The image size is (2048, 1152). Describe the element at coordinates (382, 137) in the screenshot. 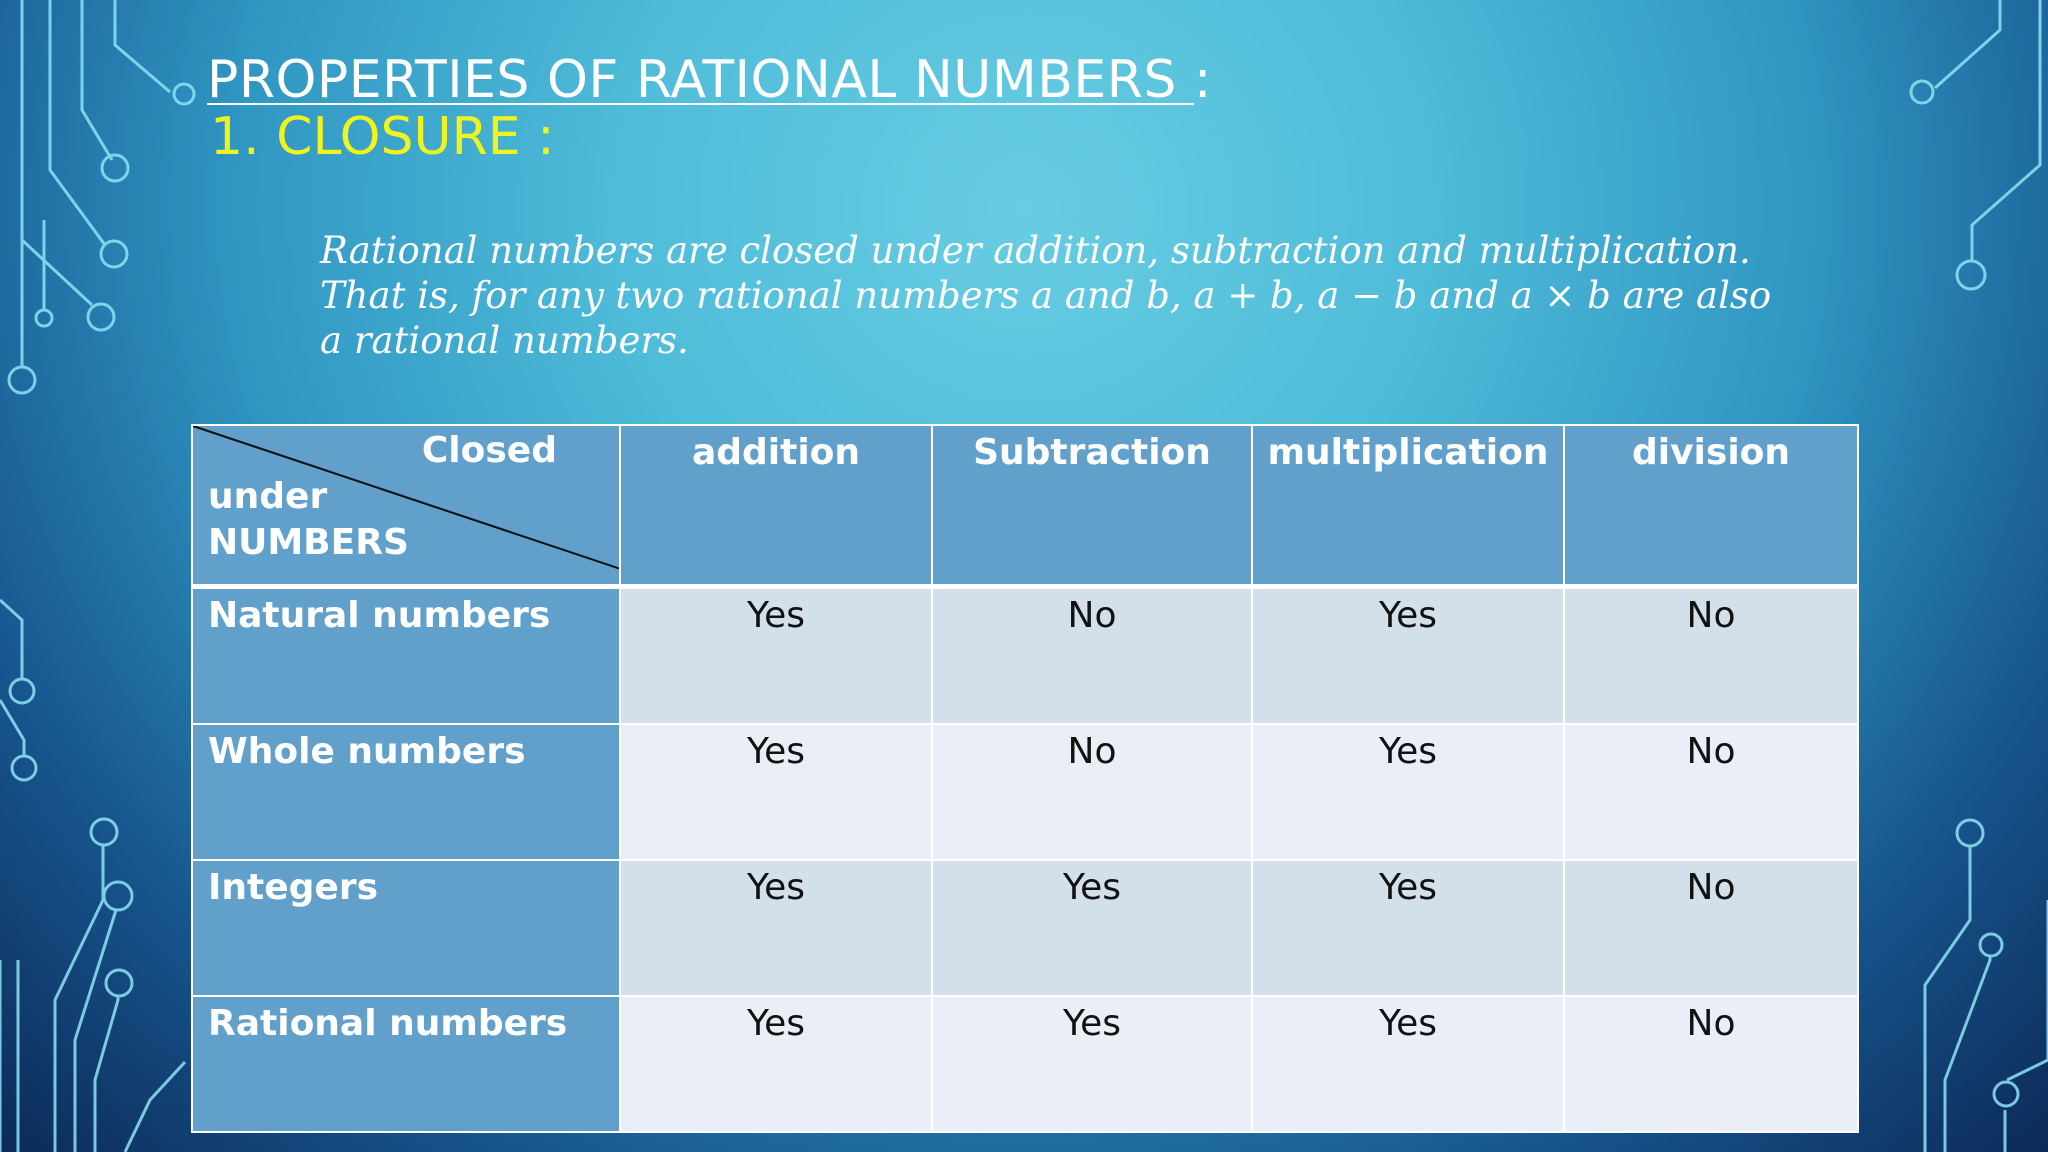

I see `slide-subtitle: 1. CLOSURE :` at that location.